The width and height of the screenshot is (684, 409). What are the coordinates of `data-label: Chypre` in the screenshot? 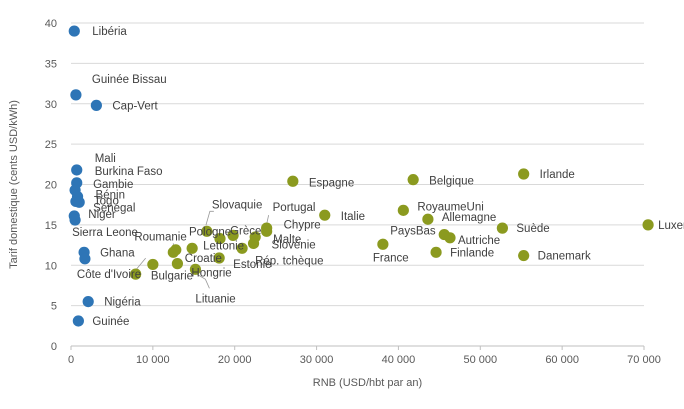 It's located at (302, 225).